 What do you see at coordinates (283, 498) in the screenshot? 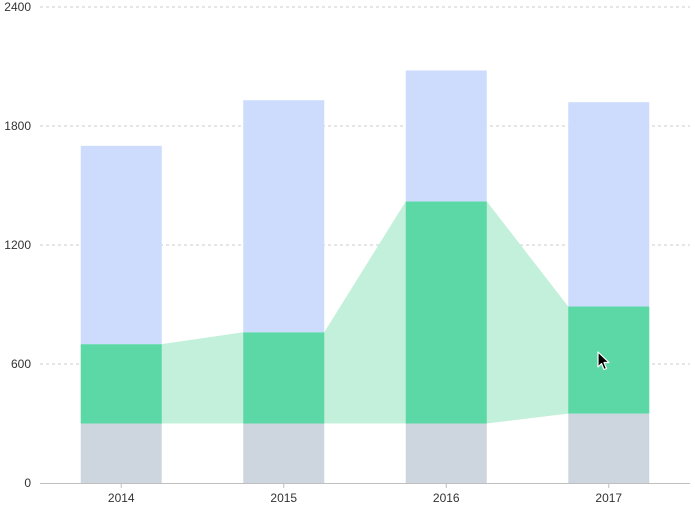
I see `x-tick-label: 2015` at bounding box center [283, 498].